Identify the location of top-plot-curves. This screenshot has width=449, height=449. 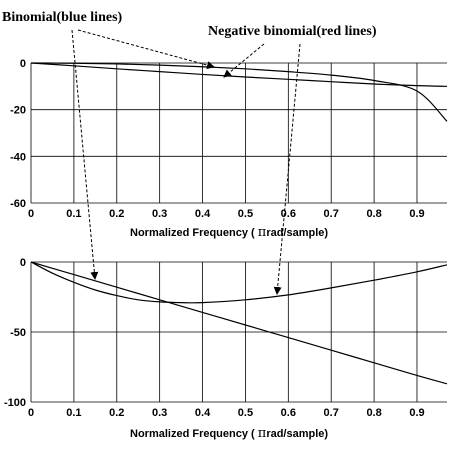
(239, 92).